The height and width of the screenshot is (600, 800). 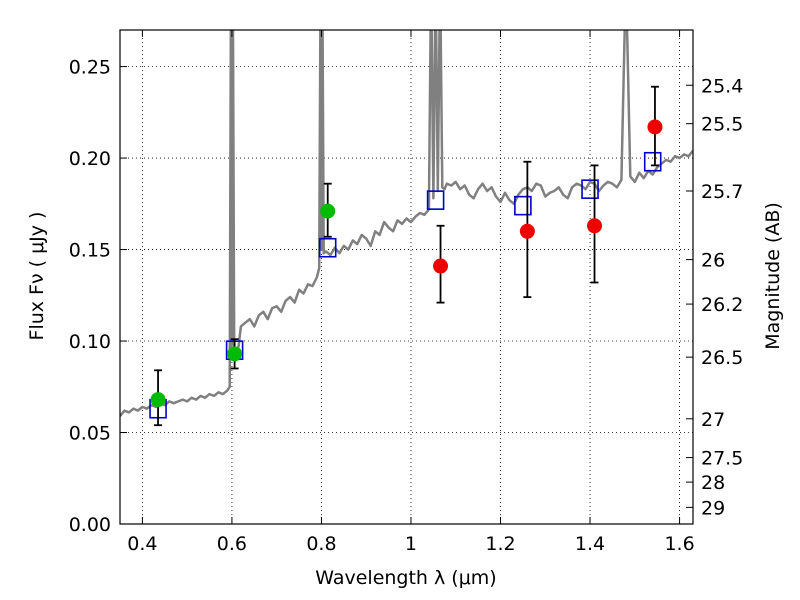 What do you see at coordinates (411, 544) in the screenshot?
I see `x-tick-label: 1` at bounding box center [411, 544].